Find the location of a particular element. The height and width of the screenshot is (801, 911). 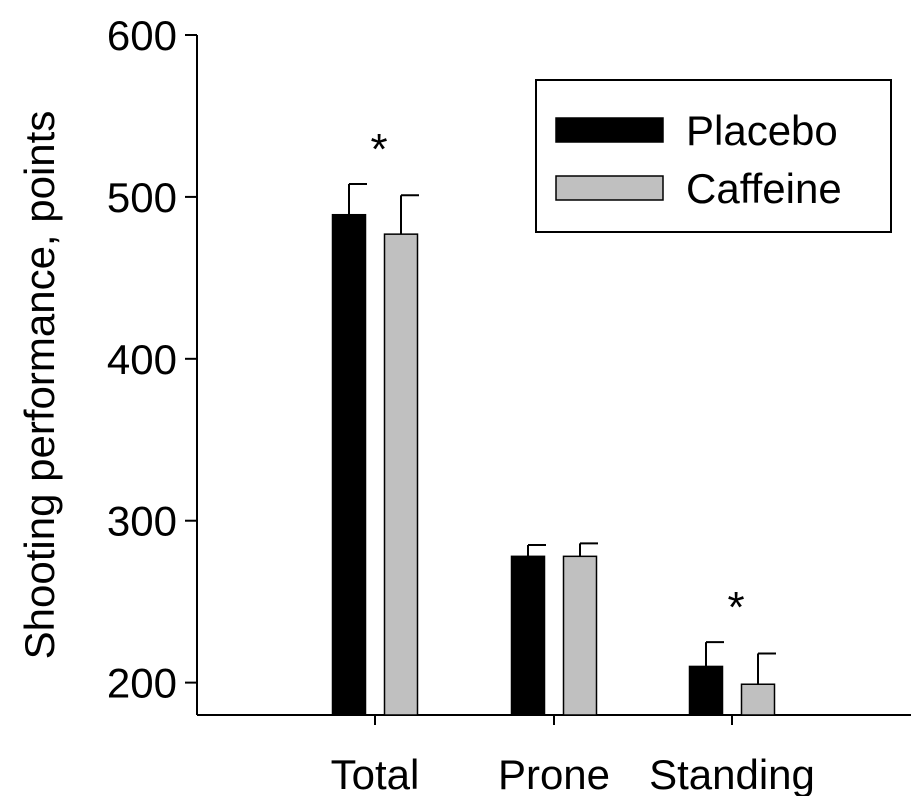

y-tick-label: 300 is located at coordinates (142, 521).